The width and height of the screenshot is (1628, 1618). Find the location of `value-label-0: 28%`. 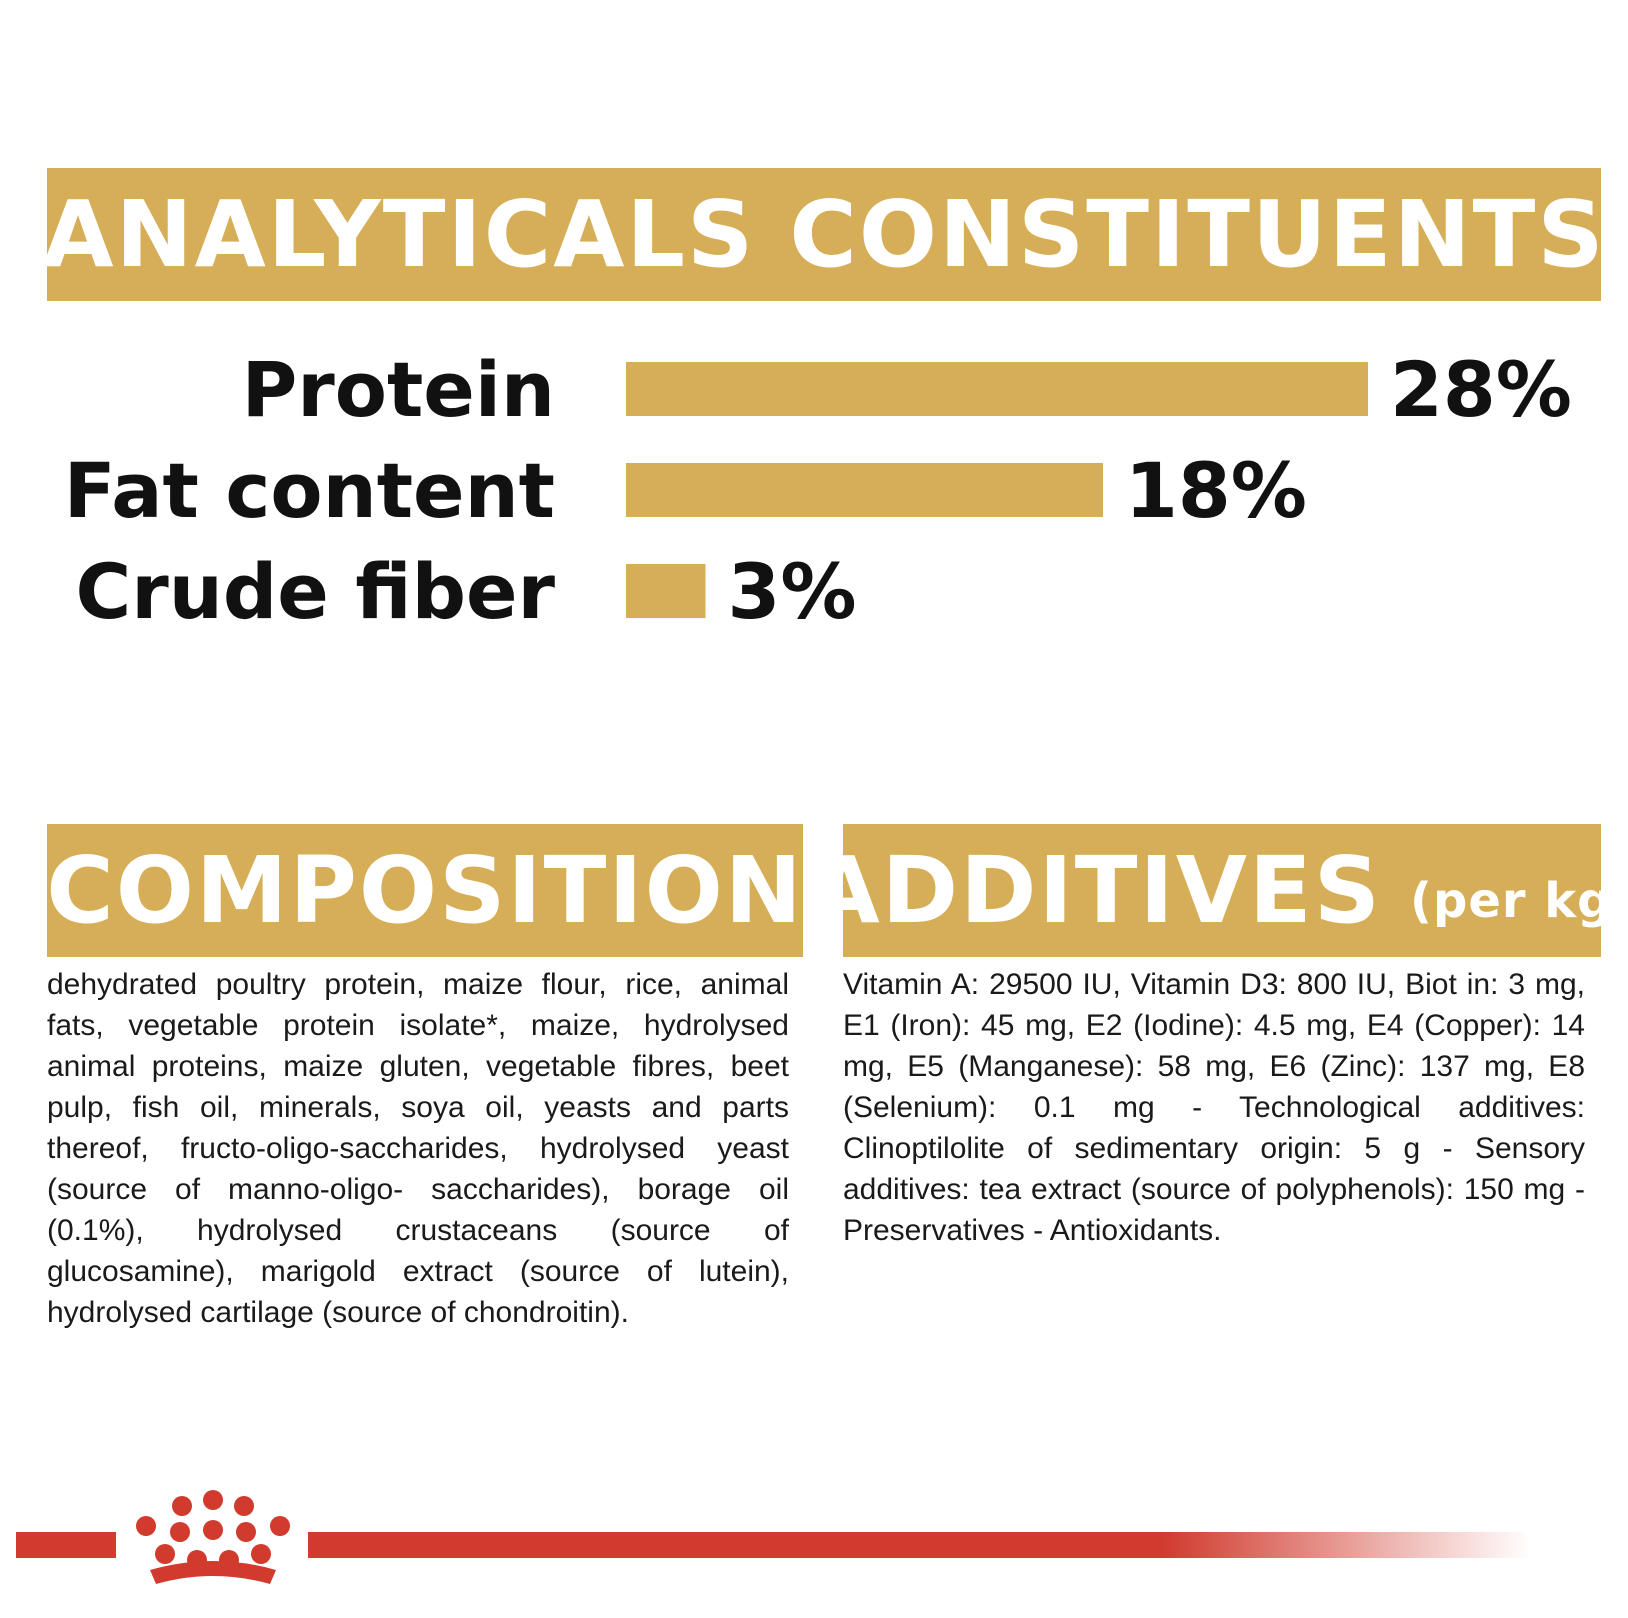

value-label-0: 28% is located at coordinates (1481, 389).